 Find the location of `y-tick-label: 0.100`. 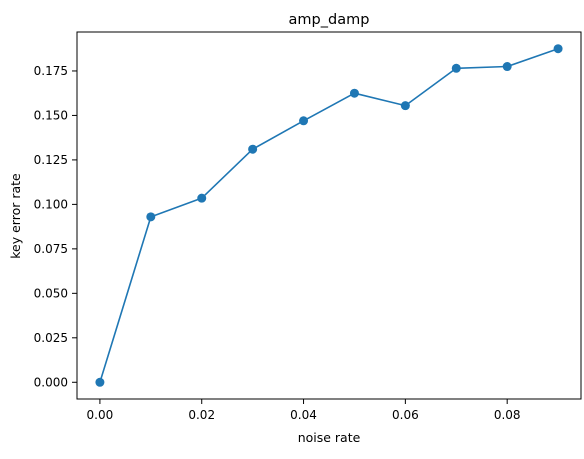

y-tick-label: 0.100 is located at coordinates (51, 204).